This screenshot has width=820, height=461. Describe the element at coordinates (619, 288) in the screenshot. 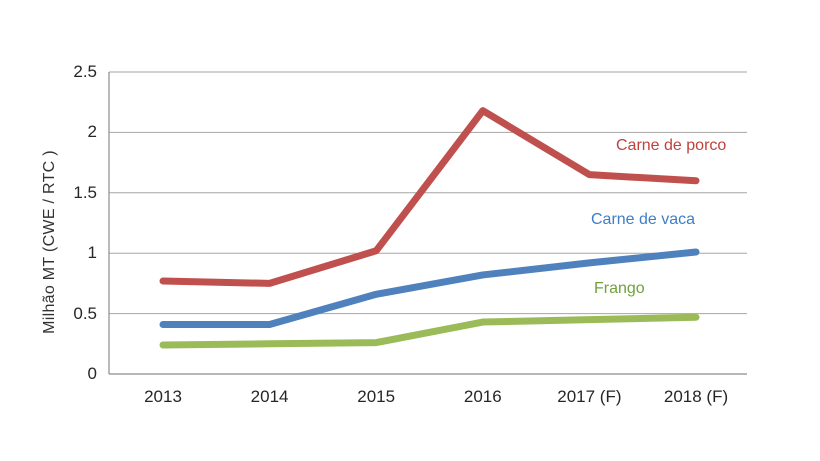

I see `series-label-frango: Frango` at that location.